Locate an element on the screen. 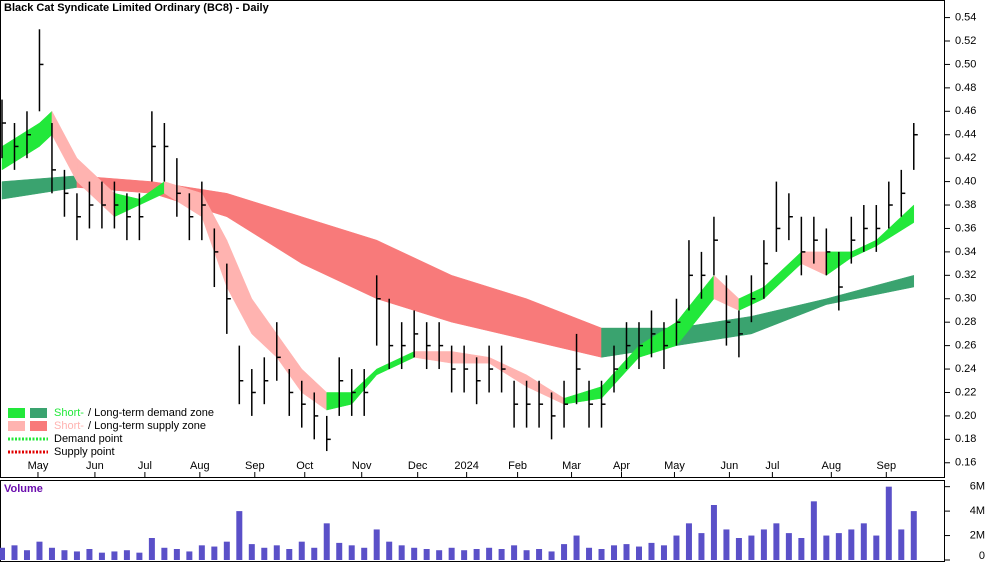 The width and height of the screenshot is (1000, 562). legend-prefix: Short- is located at coordinates (69, 426).